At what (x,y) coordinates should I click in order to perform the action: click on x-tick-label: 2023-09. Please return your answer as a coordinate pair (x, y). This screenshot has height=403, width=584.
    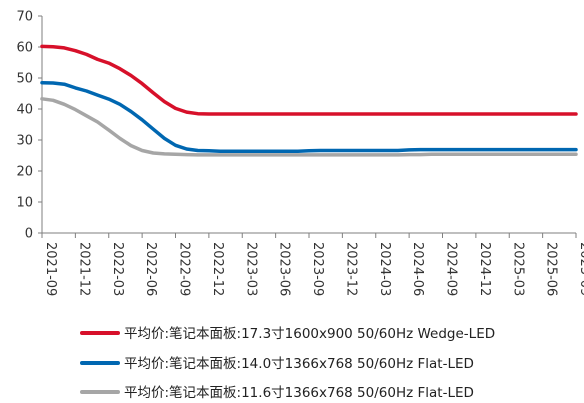
    Looking at the image, I should click on (317, 269).